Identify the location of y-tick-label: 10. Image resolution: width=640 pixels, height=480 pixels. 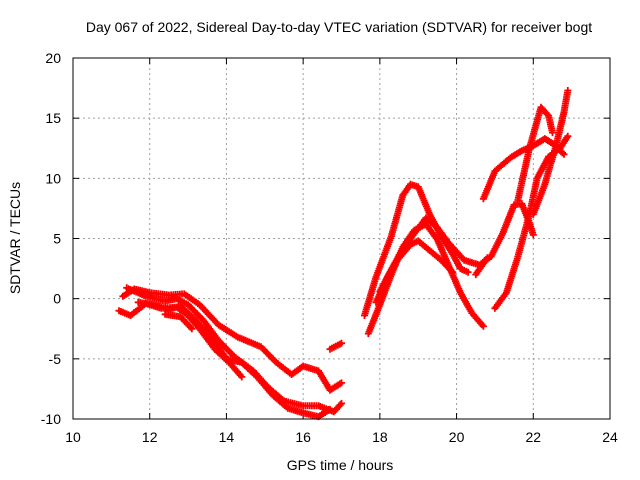
(53, 178).